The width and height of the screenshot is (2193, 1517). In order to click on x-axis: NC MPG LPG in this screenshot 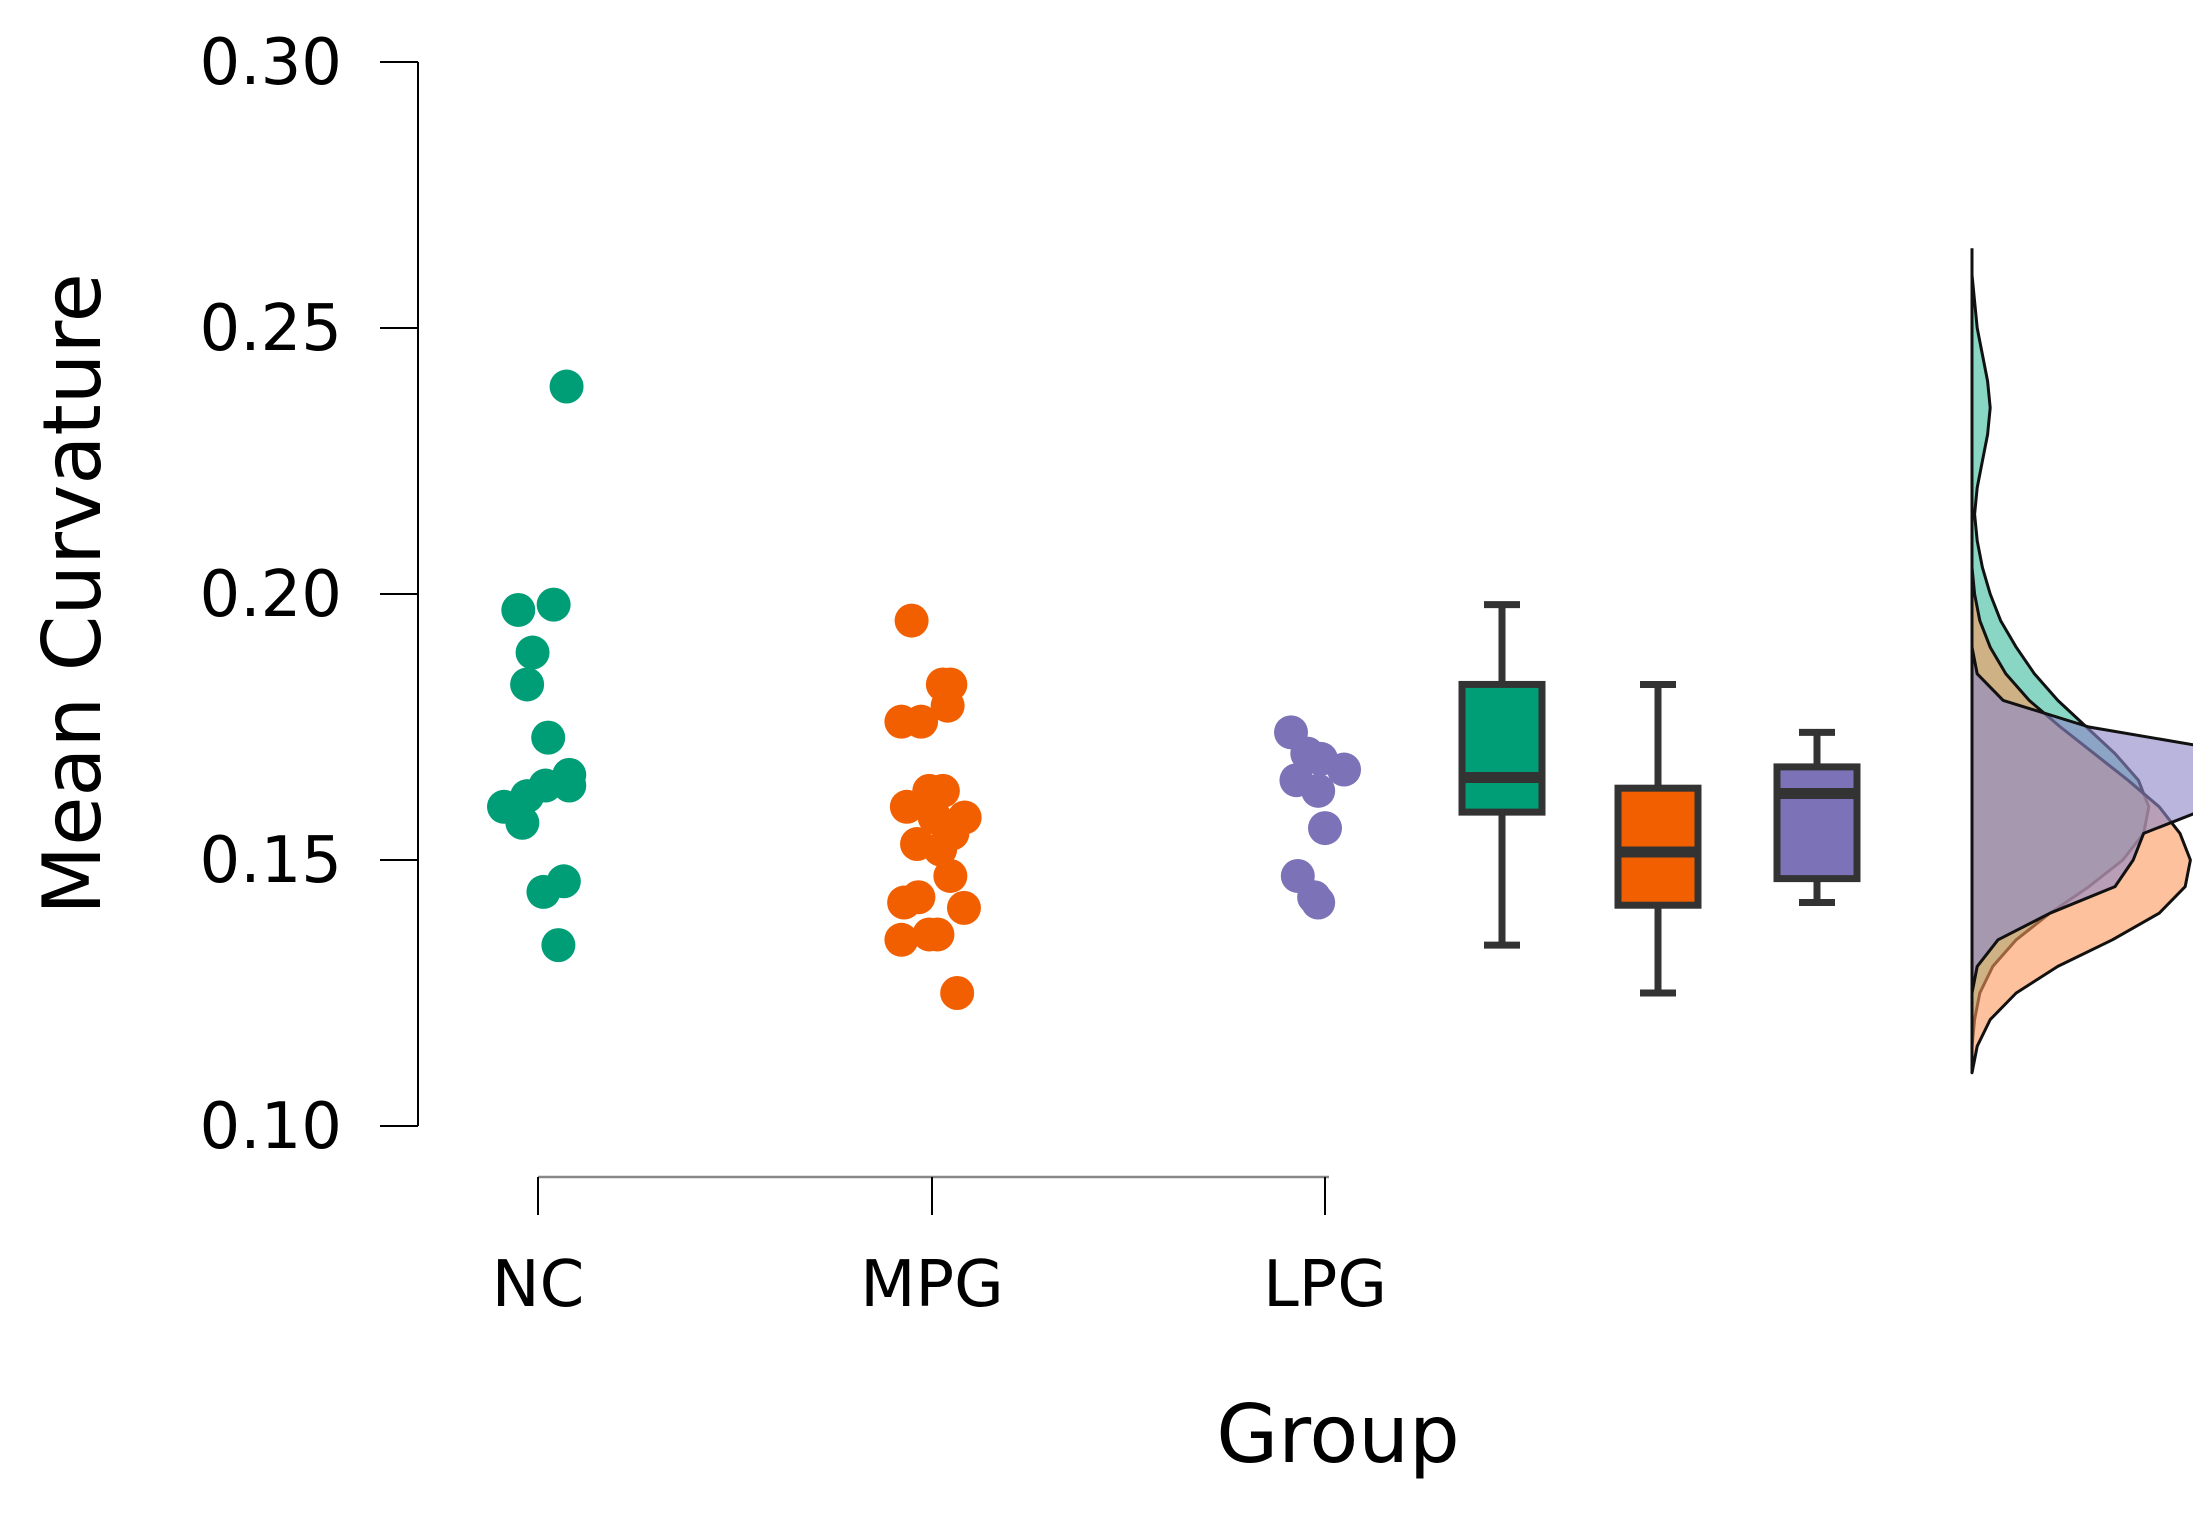, I will do `click(939, 1248)`.